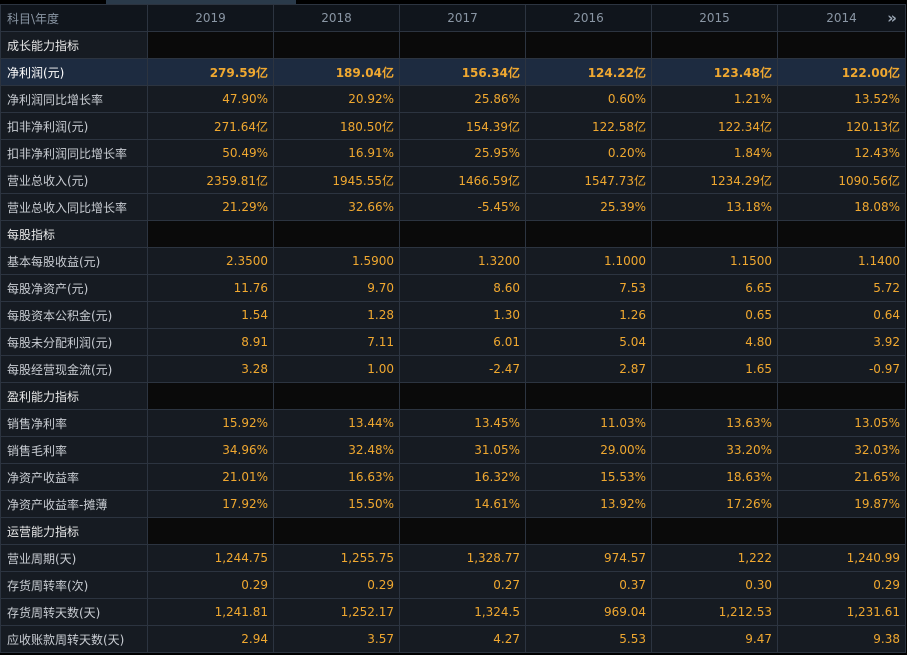  I want to click on value-cell: 31.05%, so click(462, 450).